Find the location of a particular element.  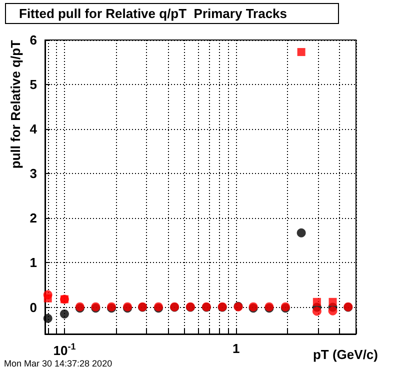

y-tick-label: 6 is located at coordinates (33, 40).